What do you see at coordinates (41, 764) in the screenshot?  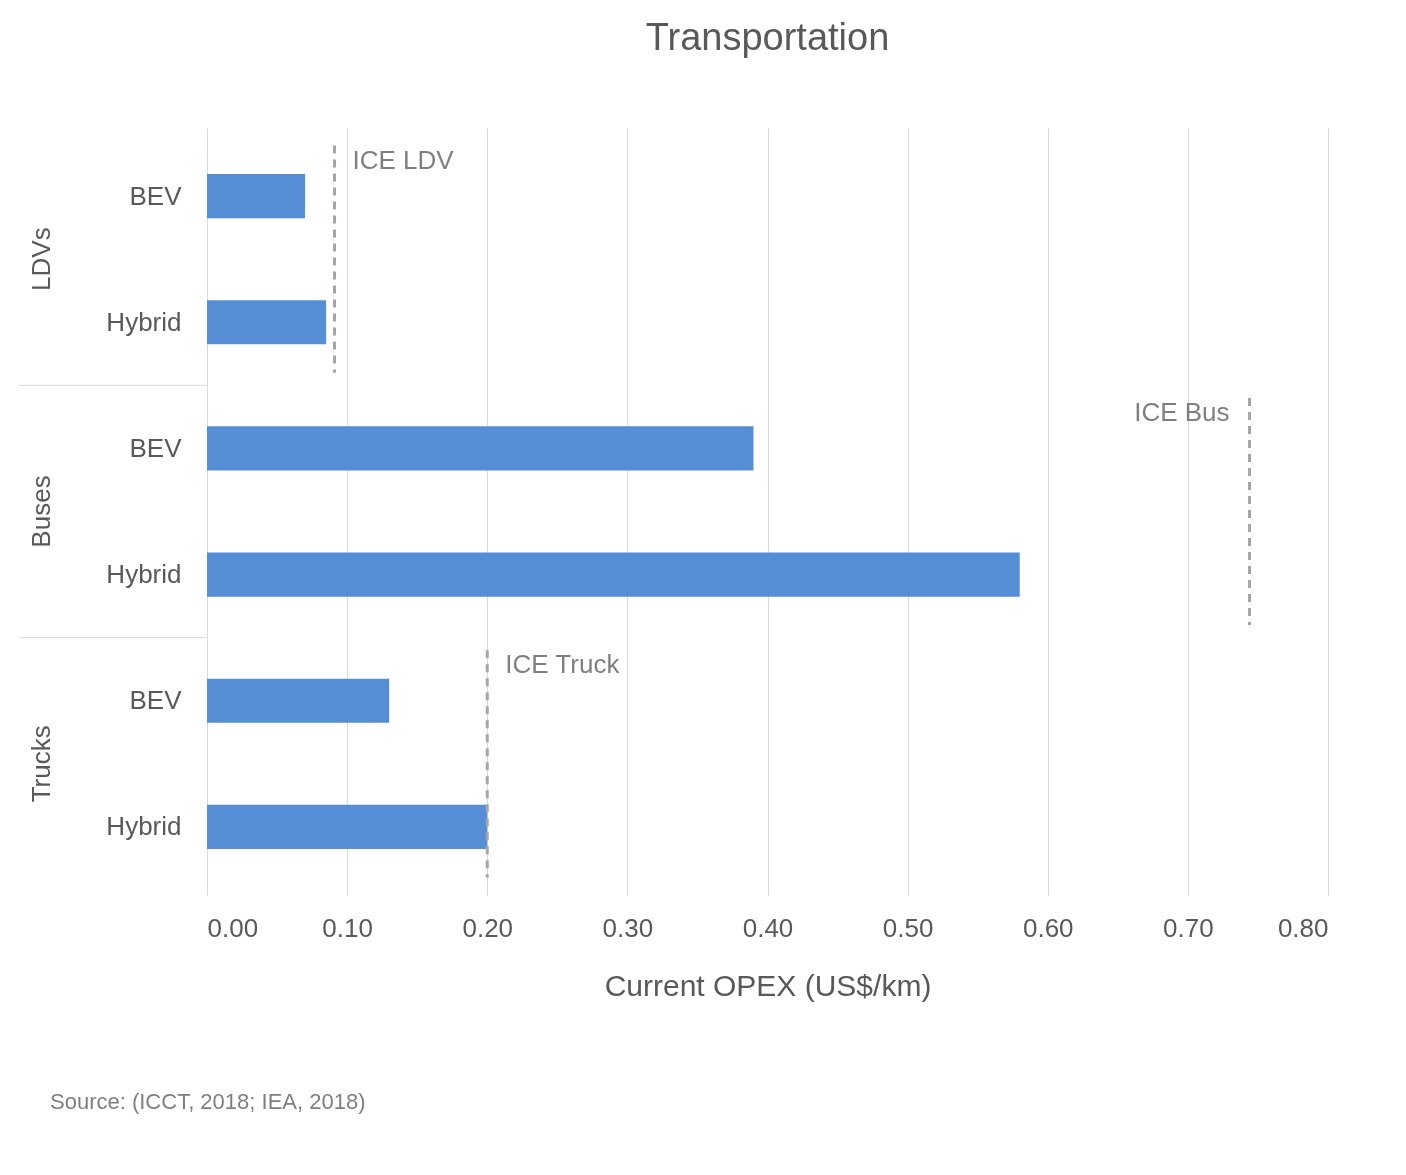 I see `text: Trucks` at bounding box center [41, 764].